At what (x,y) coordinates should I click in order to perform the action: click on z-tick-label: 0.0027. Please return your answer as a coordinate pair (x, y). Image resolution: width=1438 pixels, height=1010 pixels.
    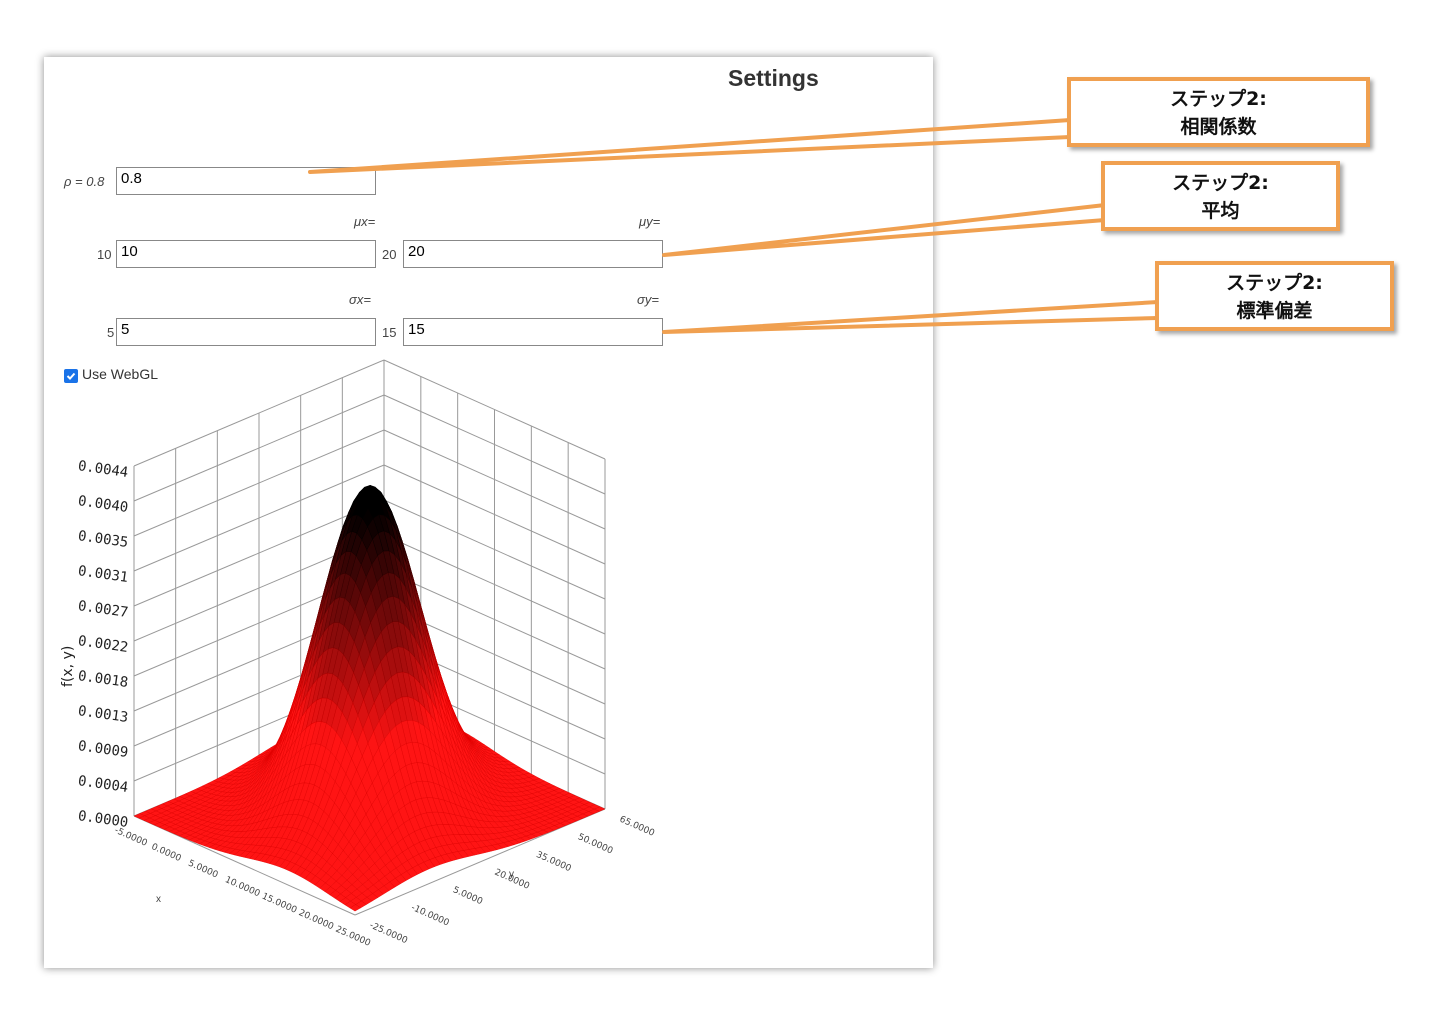
    Looking at the image, I should click on (103, 609).